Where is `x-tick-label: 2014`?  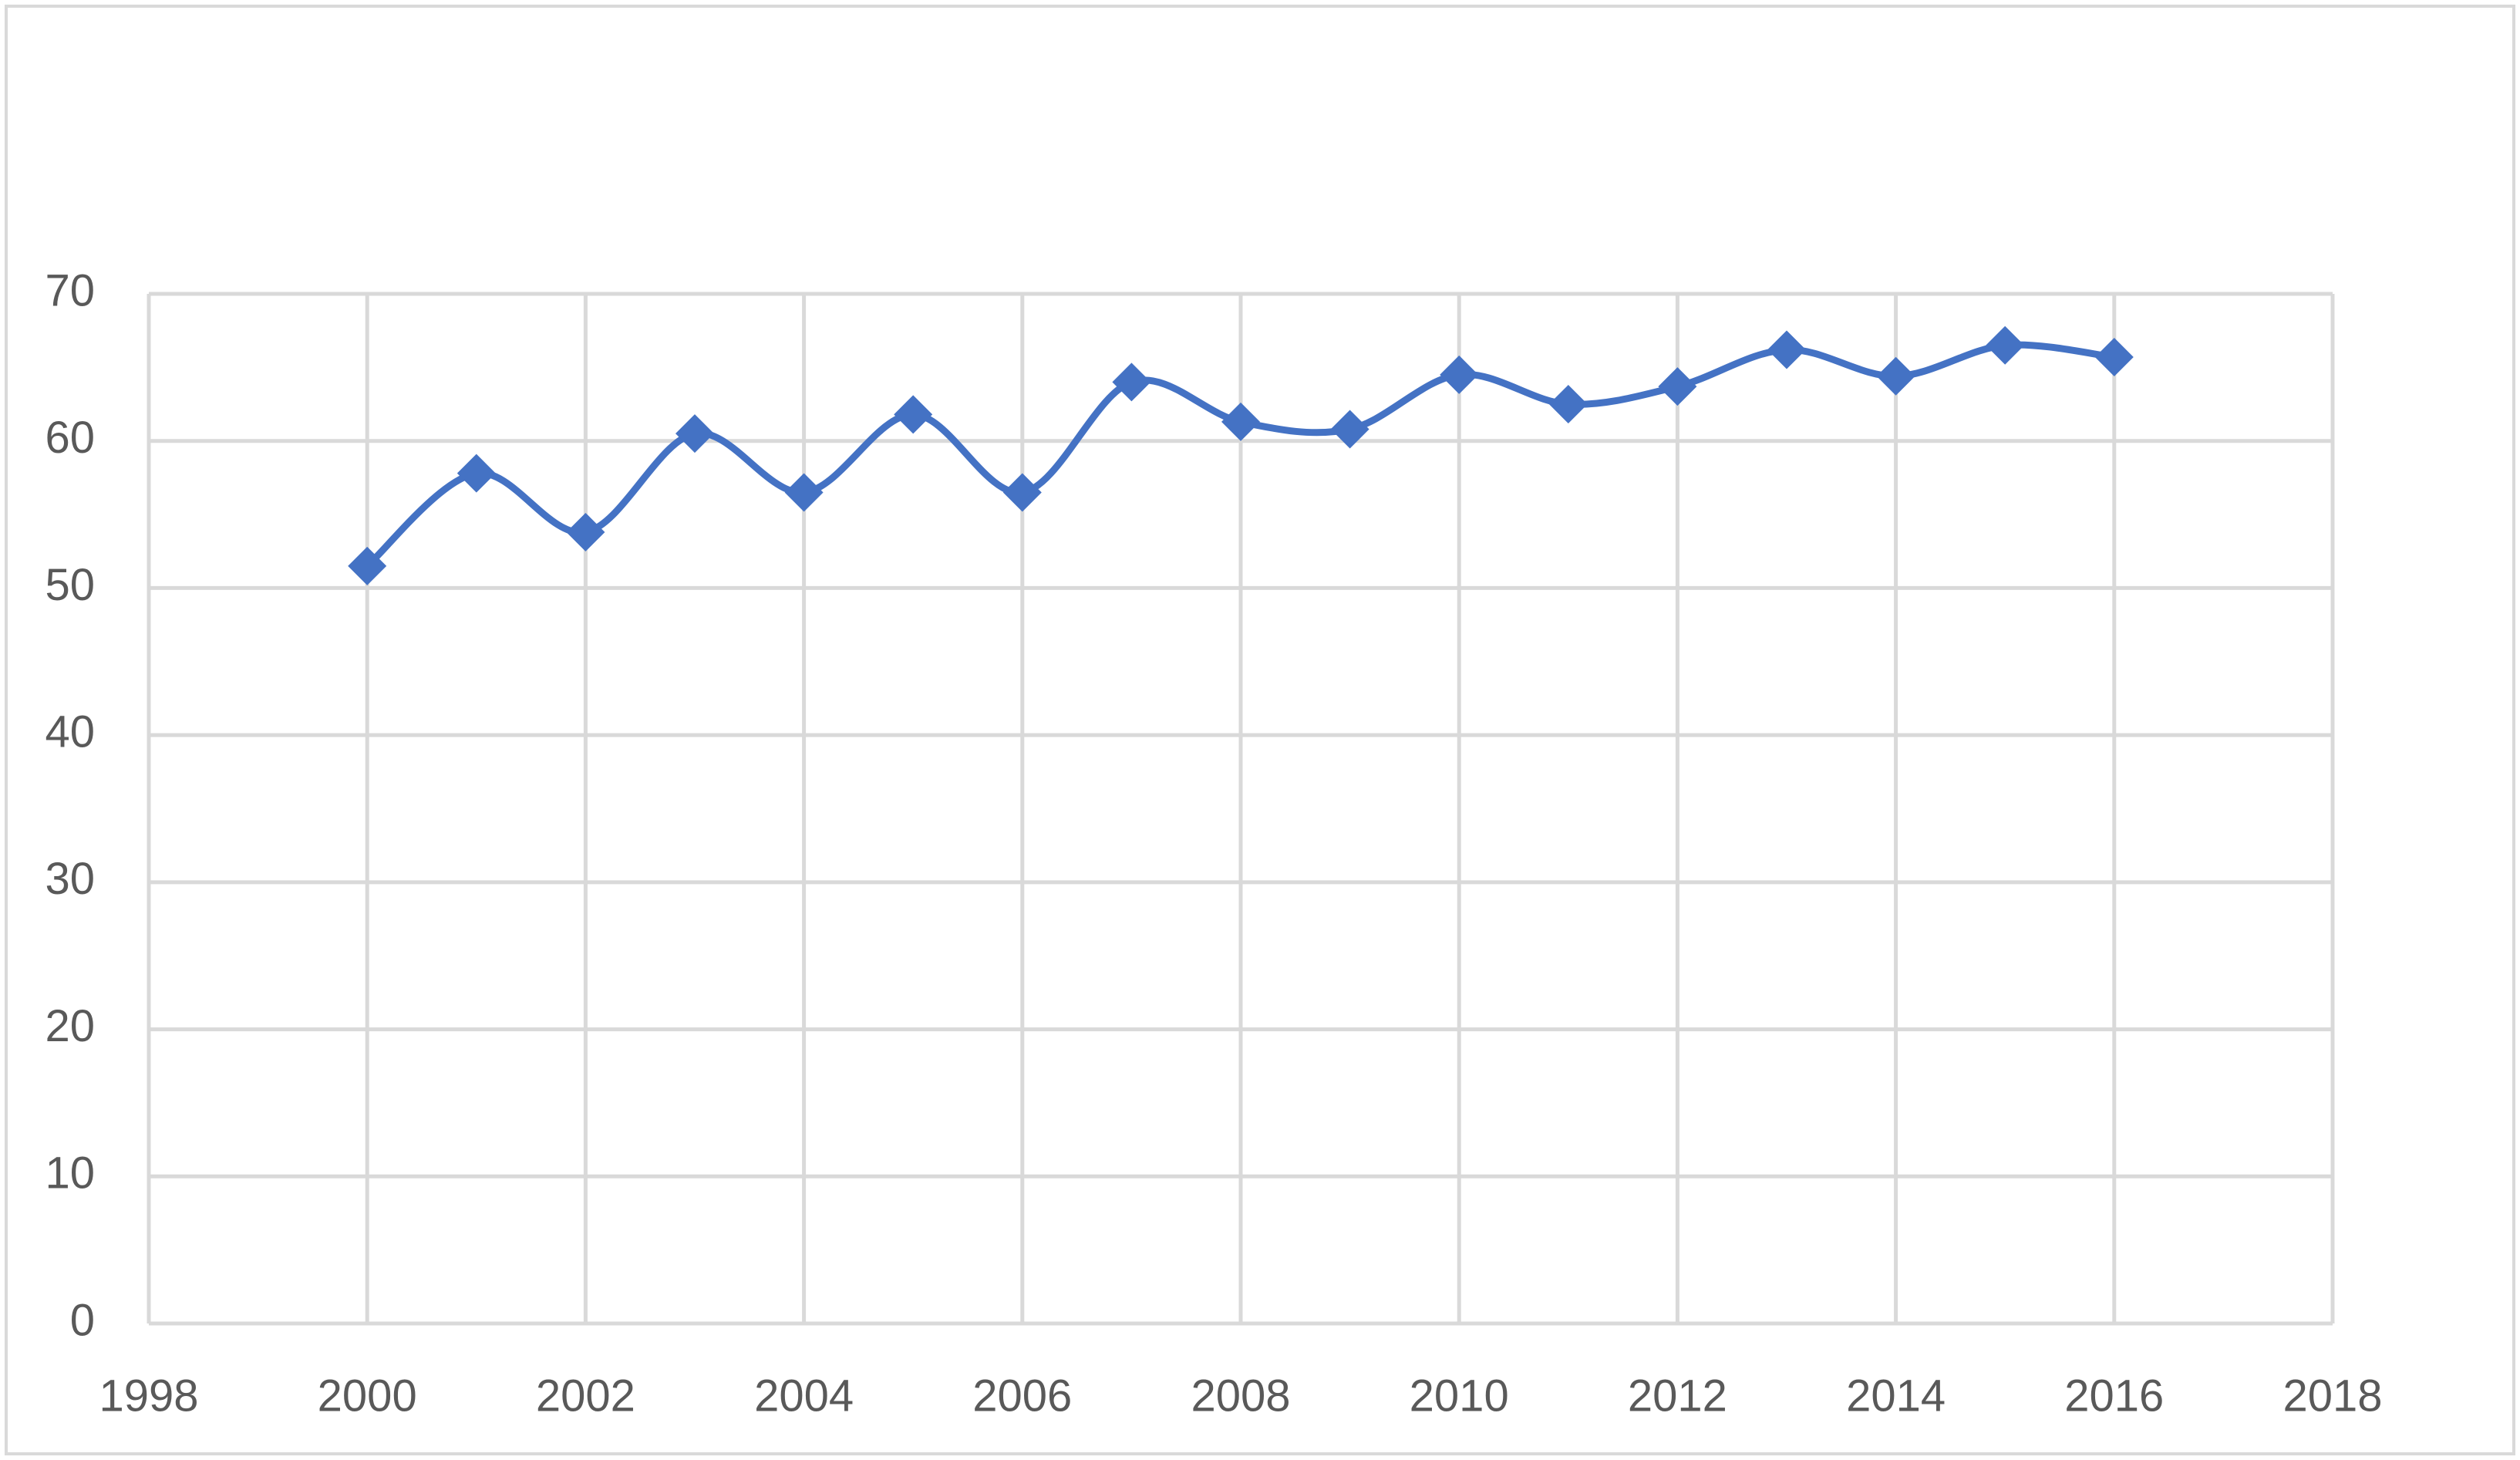
x-tick-label: 2014 is located at coordinates (1896, 1396).